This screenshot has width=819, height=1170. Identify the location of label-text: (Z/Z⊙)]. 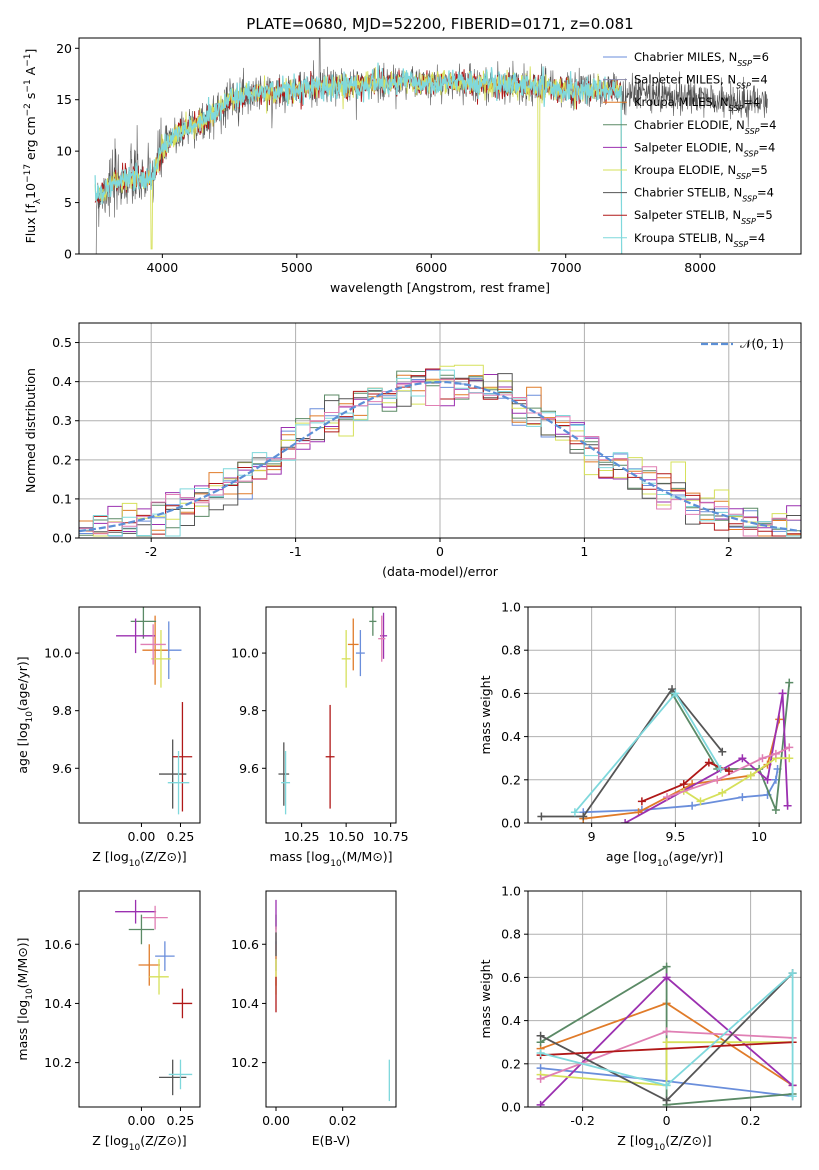
(163, 856).